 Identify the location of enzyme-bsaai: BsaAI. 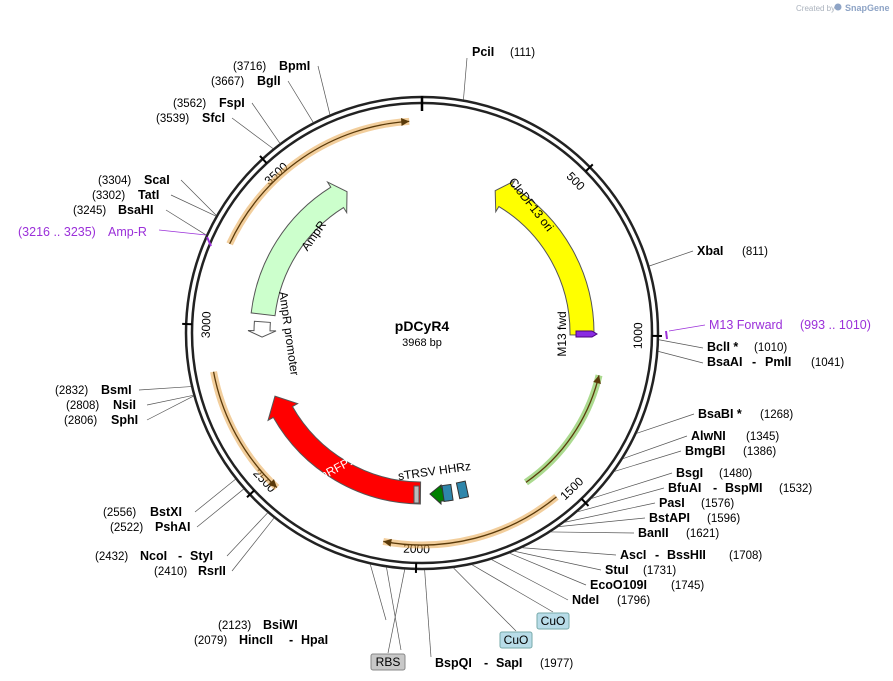
(724, 362).